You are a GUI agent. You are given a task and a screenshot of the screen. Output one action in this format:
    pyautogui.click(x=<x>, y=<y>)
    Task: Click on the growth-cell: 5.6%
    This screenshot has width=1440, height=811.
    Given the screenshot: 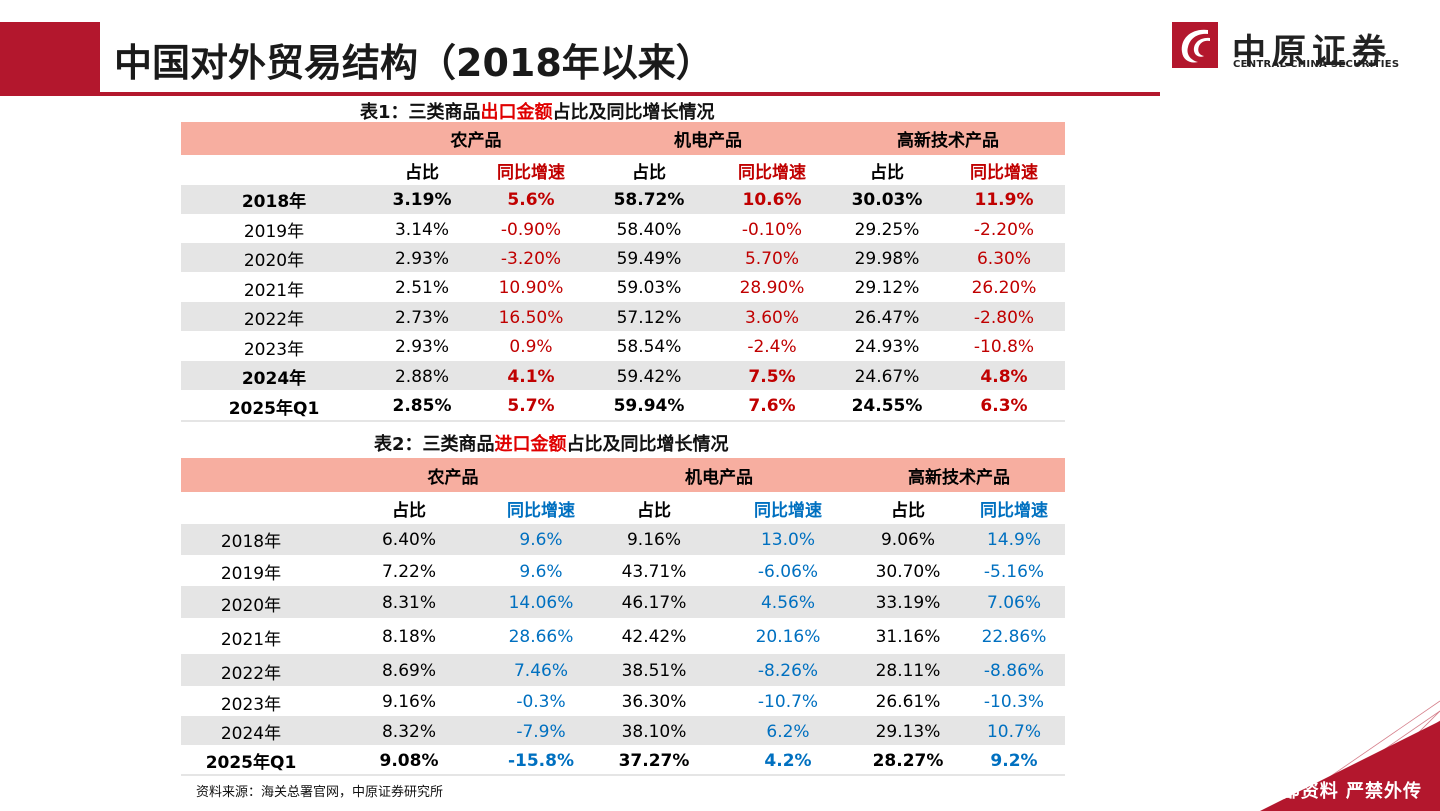 What is the action you would take?
    pyautogui.click(x=531, y=200)
    